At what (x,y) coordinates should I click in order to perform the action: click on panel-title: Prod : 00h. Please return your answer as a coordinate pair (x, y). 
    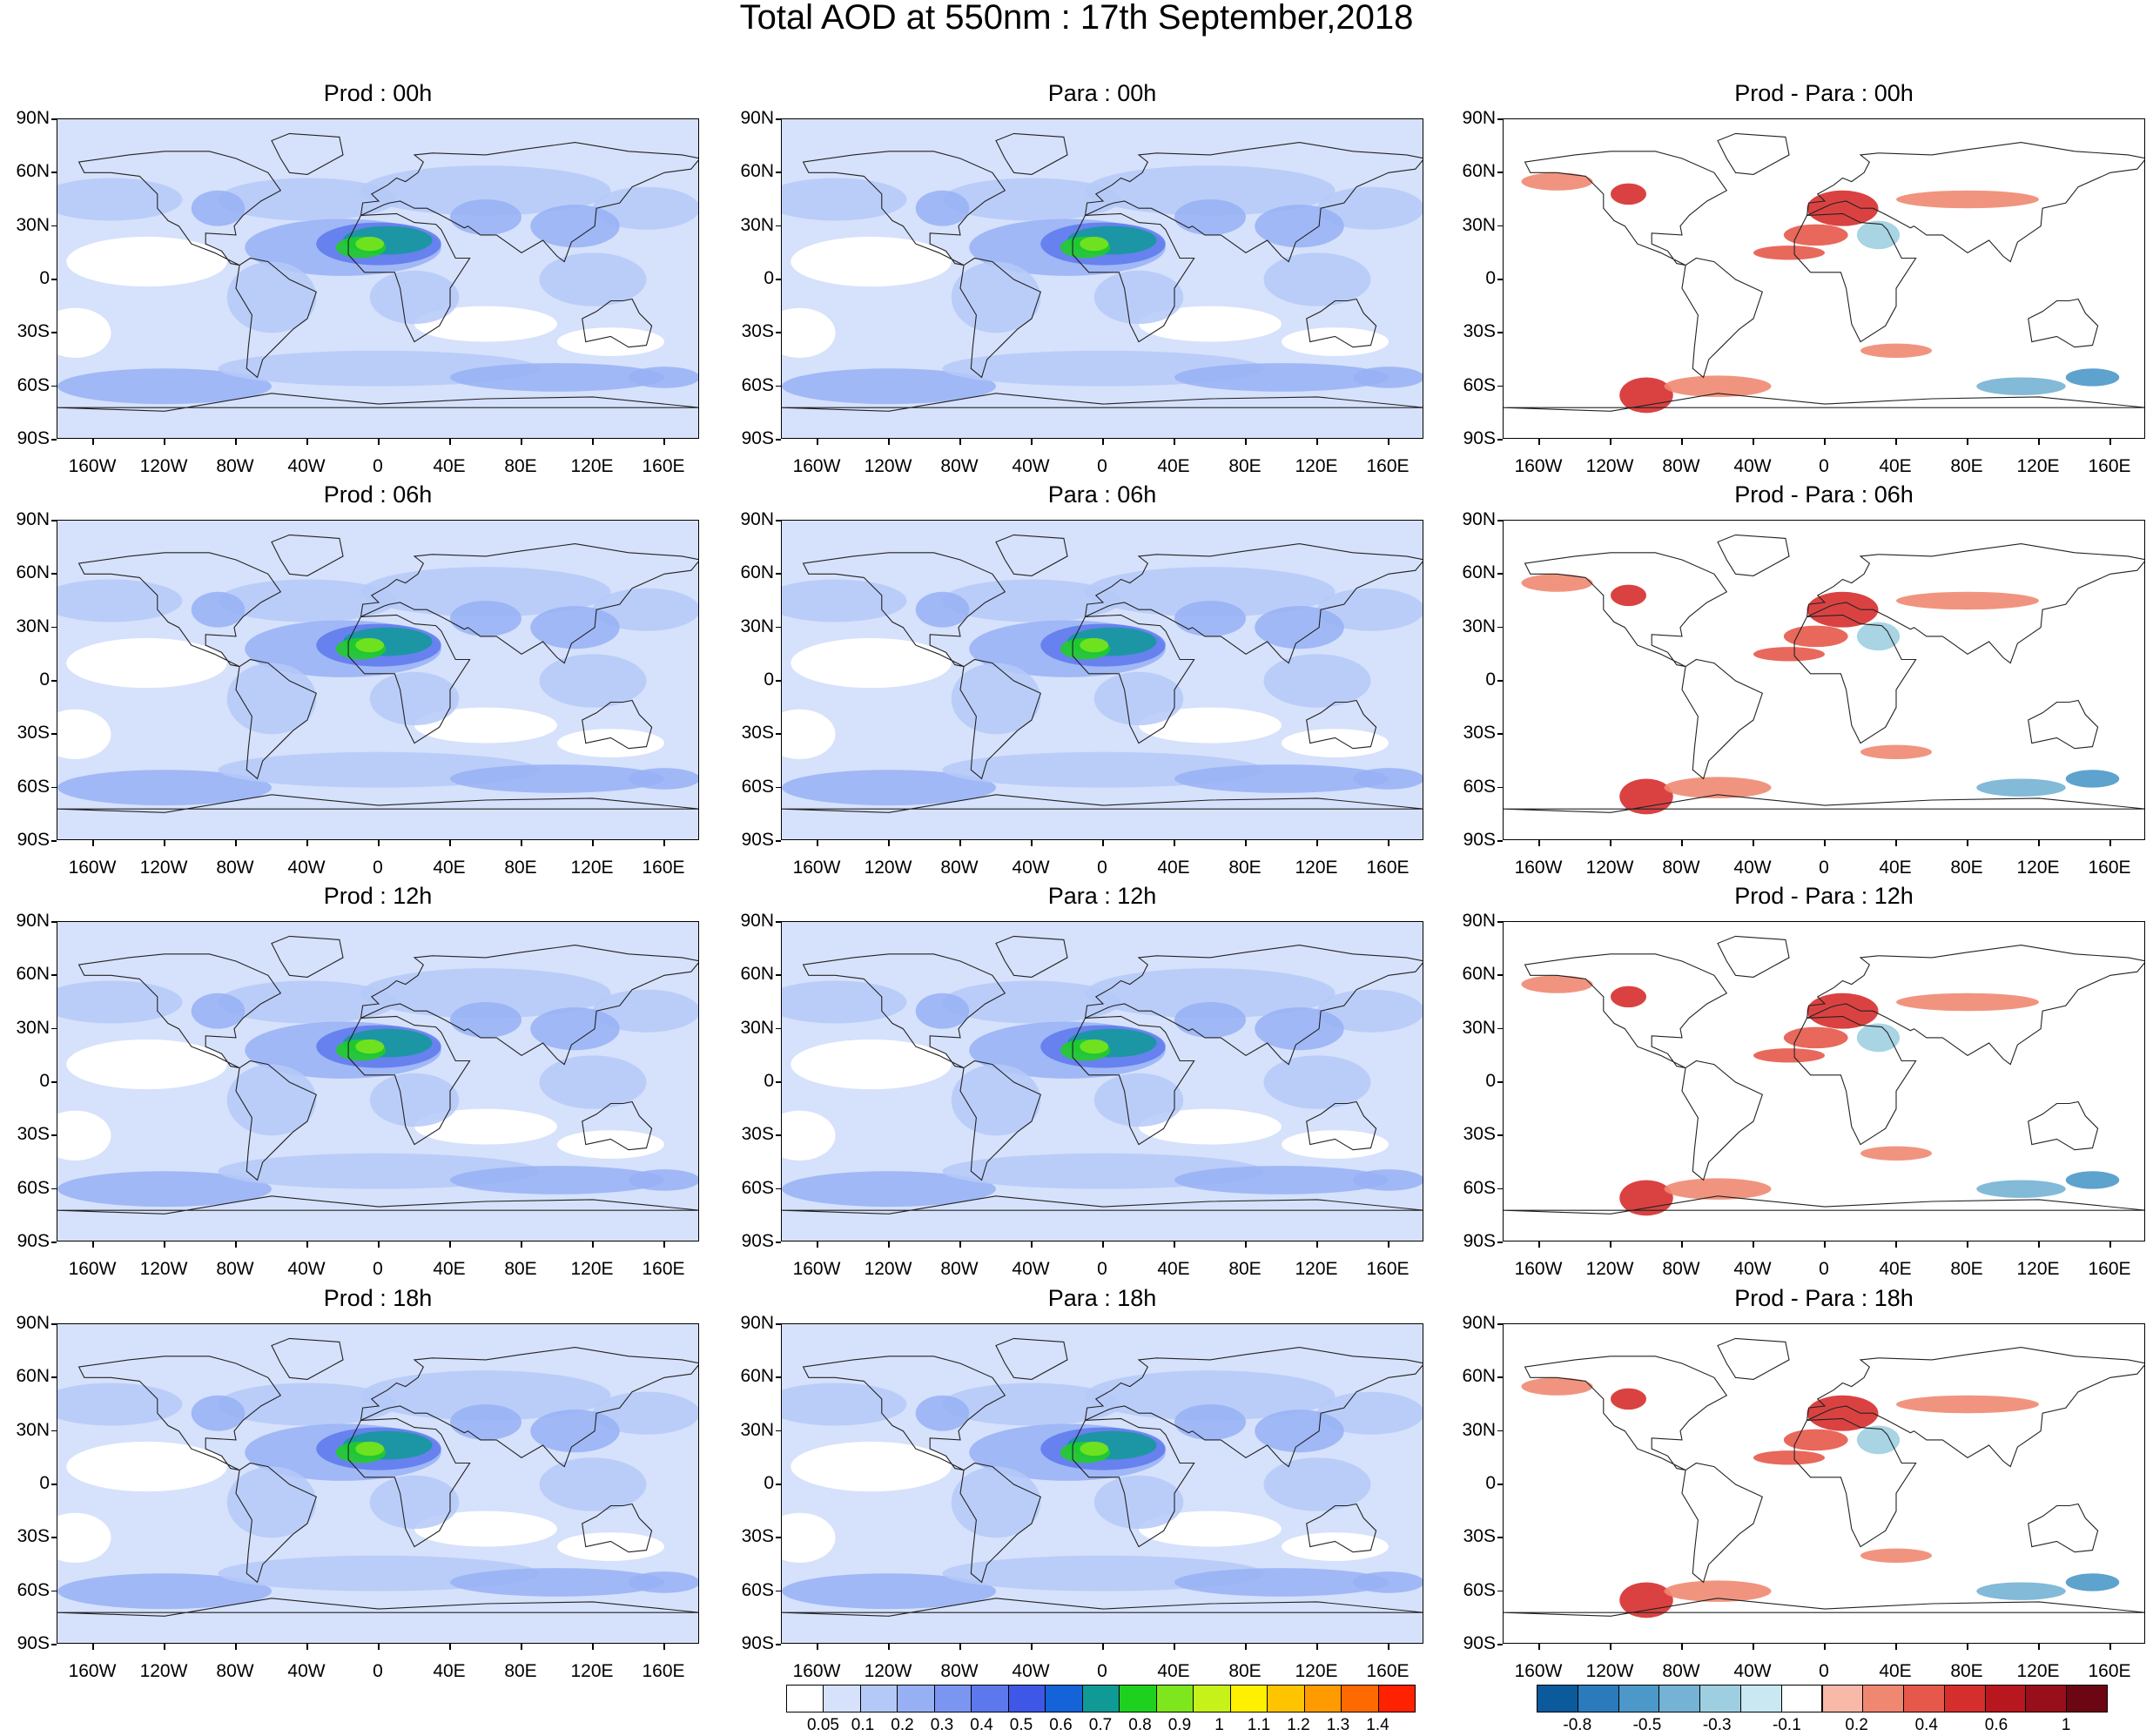
    Looking at the image, I should click on (378, 93).